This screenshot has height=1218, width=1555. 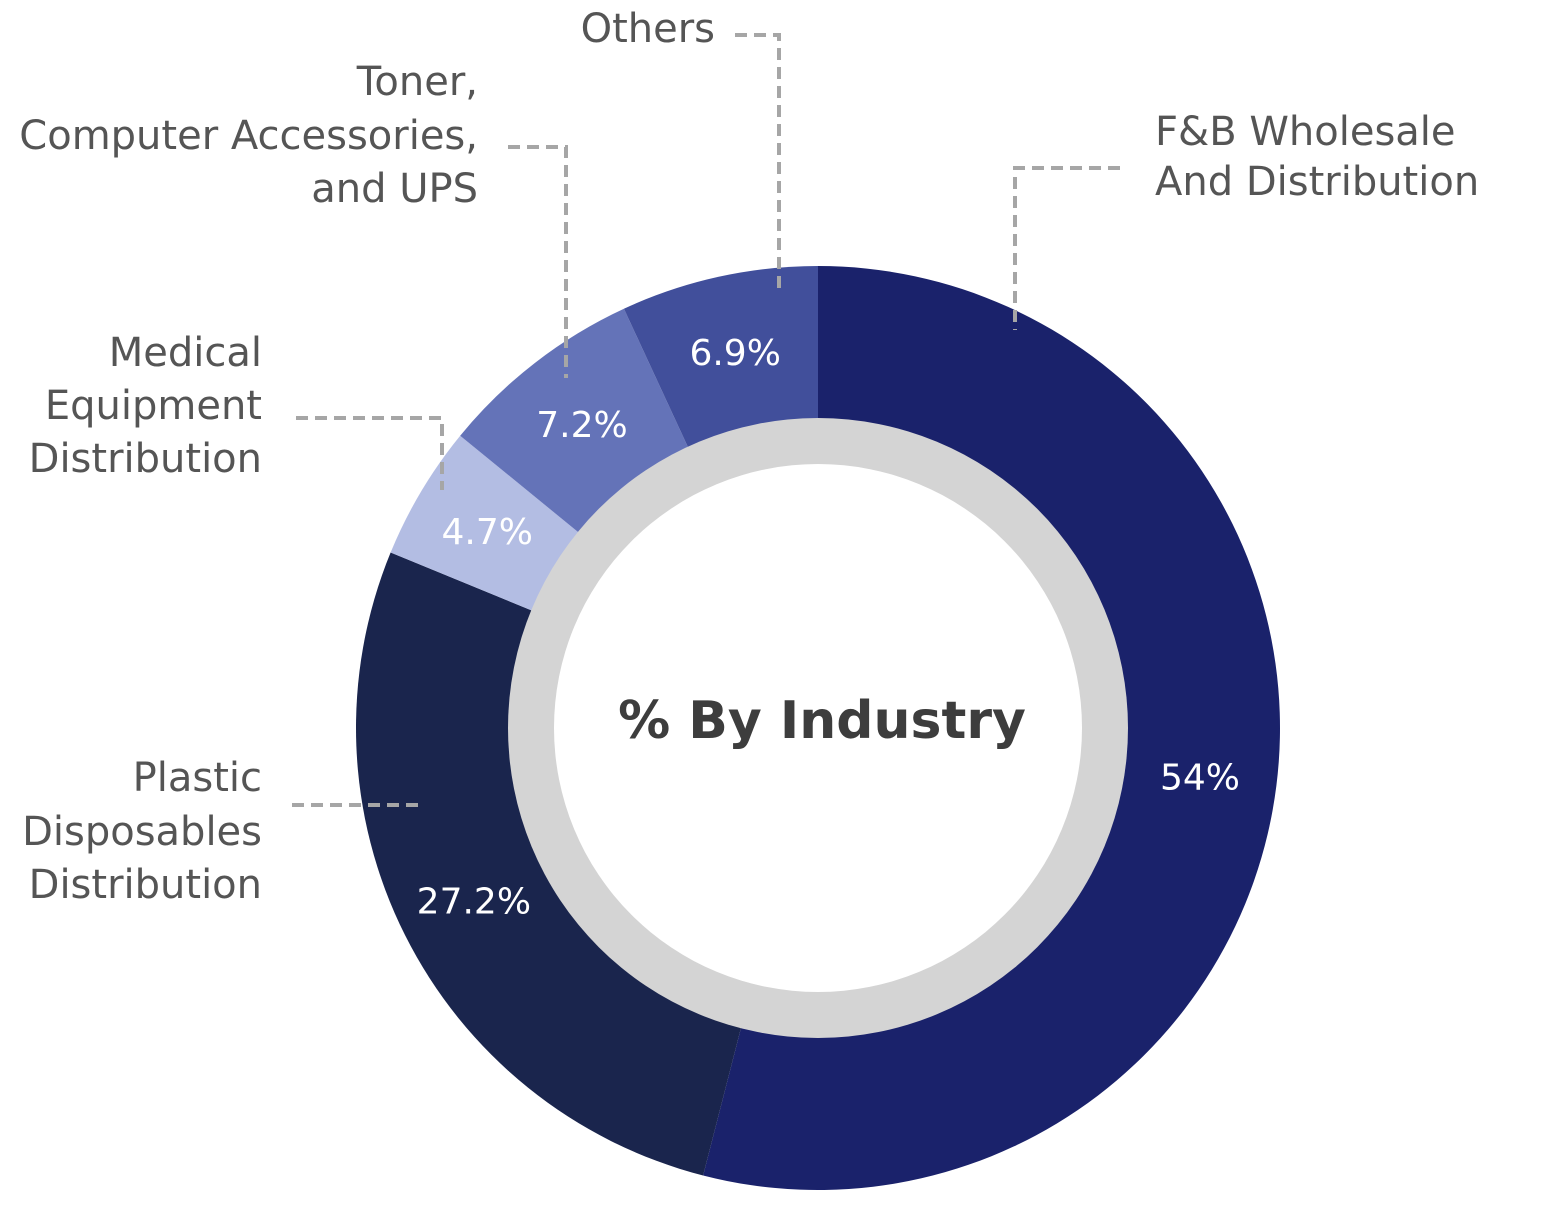 I want to click on category-label-4-line-0: Others, so click(x=648, y=29).